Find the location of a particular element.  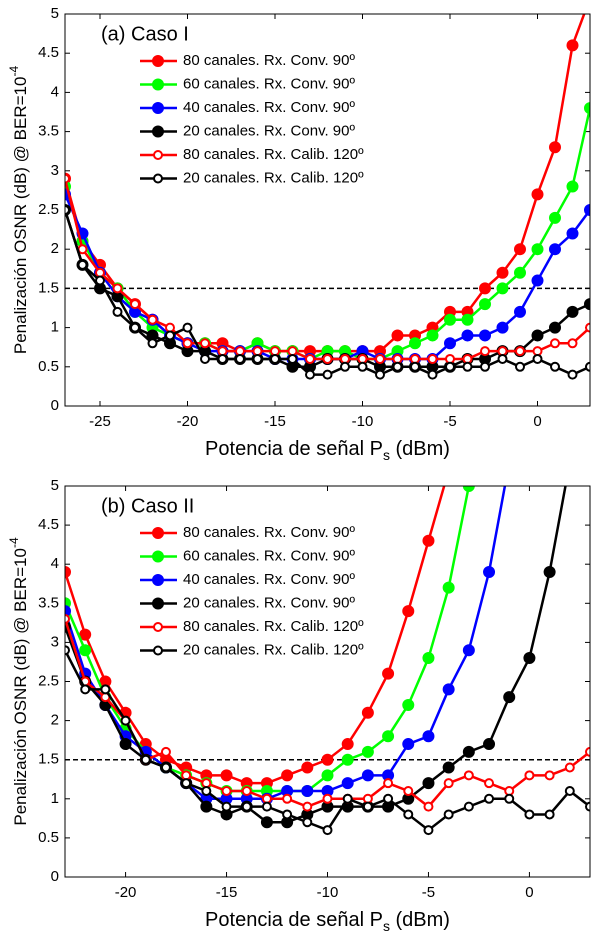

y-tick-label: 5 is located at coordinates (55, 13).